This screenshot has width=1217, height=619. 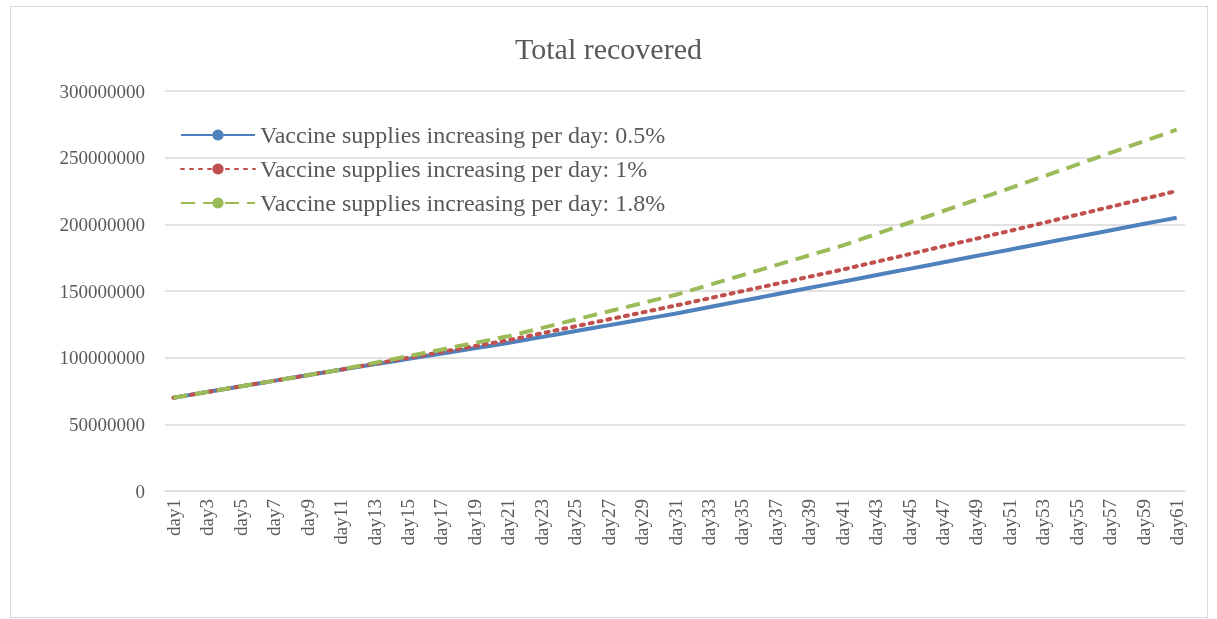 I want to click on x-tick-label: day37, so click(x=775, y=522).